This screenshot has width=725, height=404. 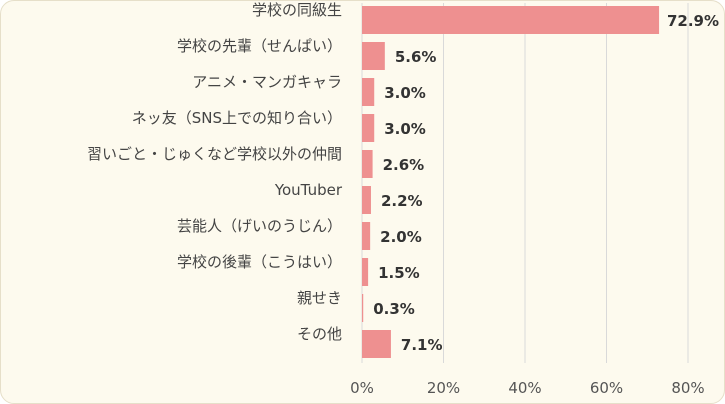 What do you see at coordinates (362, 388) in the screenshot?
I see `x-tick-label: 0%` at bounding box center [362, 388].